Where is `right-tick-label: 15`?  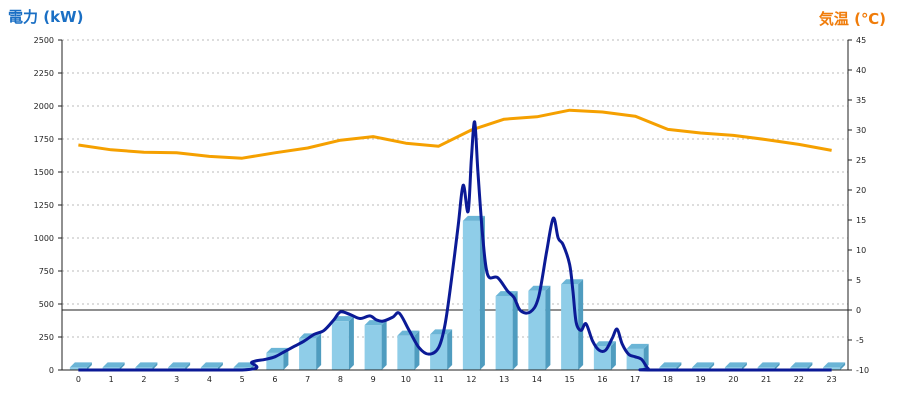 right-tick-label: 15 is located at coordinates (861, 220).